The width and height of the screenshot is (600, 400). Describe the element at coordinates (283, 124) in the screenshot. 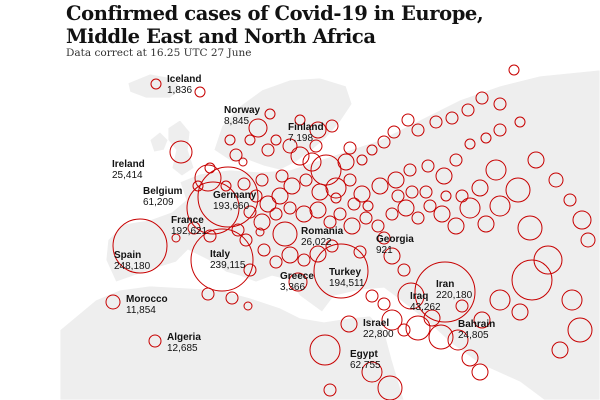

I see `scandinavia-landmass` at that location.